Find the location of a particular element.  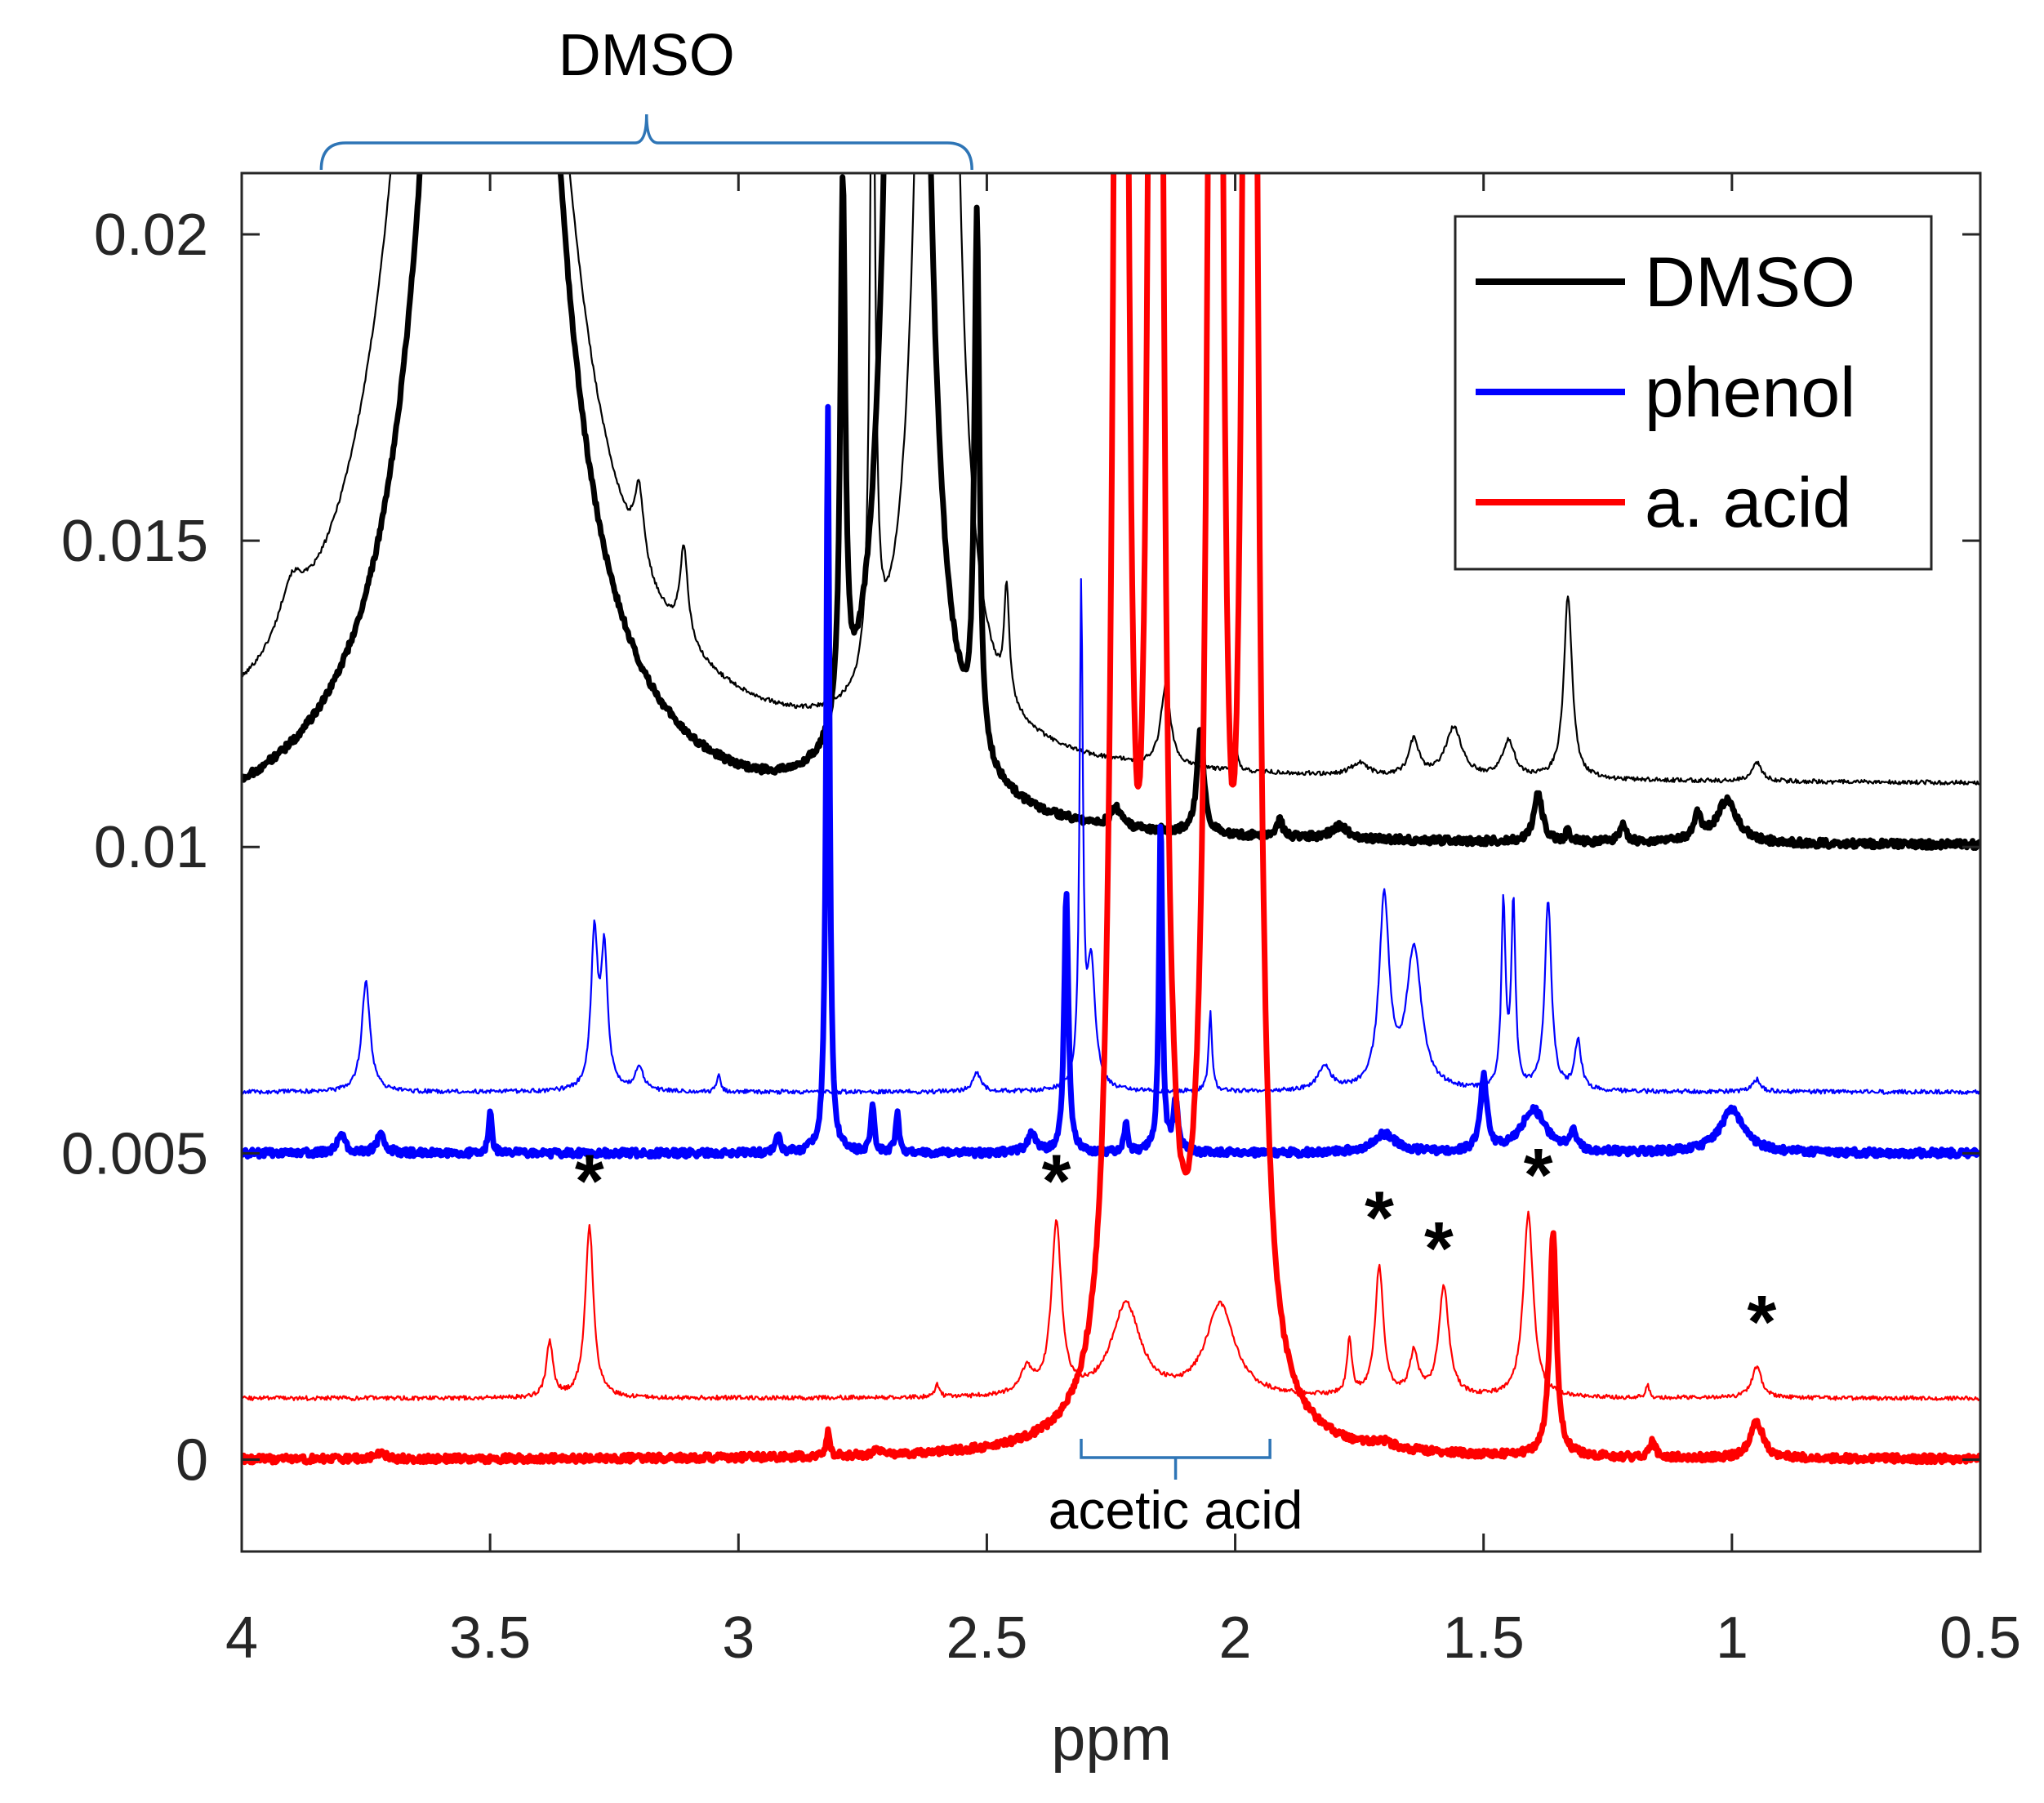

legend-label: phenol is located at coordinates (1750, 393).